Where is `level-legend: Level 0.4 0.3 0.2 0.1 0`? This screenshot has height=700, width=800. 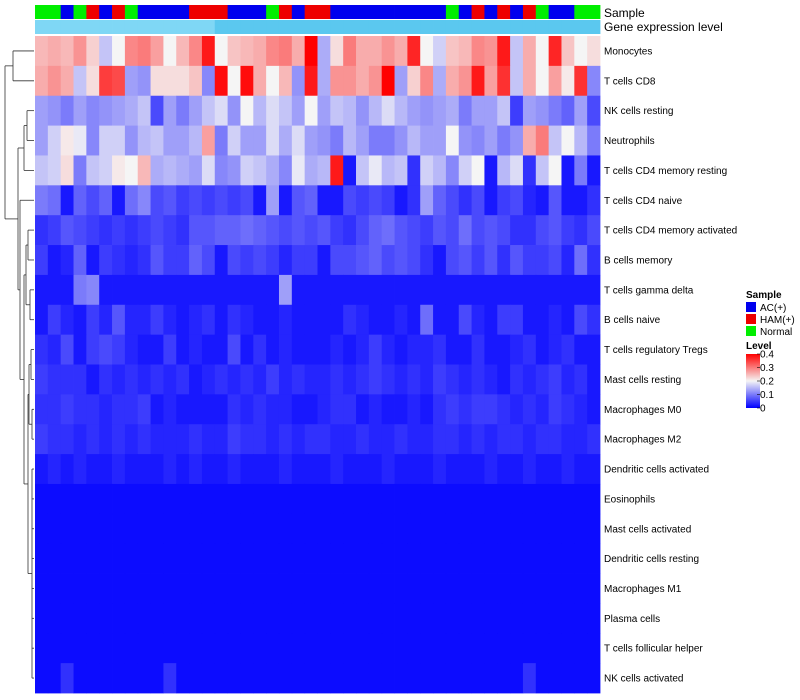
level-legend: Level 0.4 0.3 0.2 0.1 0 is located at coordinates (760, 378).